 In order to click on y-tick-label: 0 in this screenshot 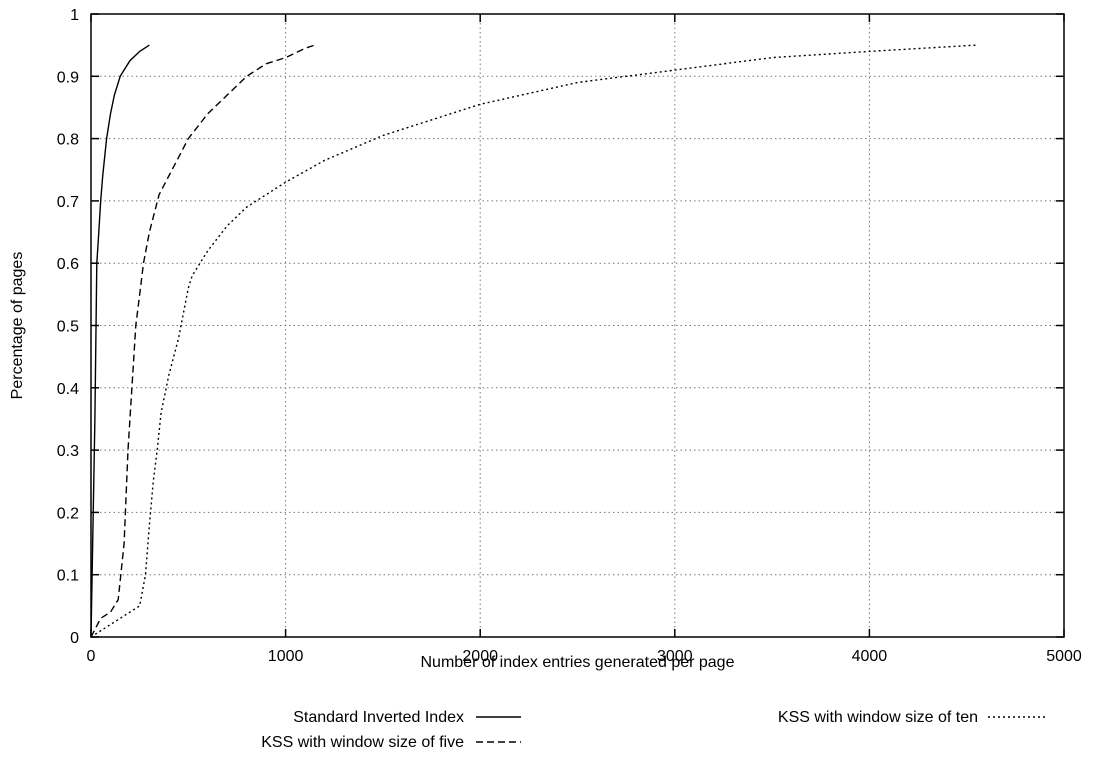, I will do `click(74, 638)`.